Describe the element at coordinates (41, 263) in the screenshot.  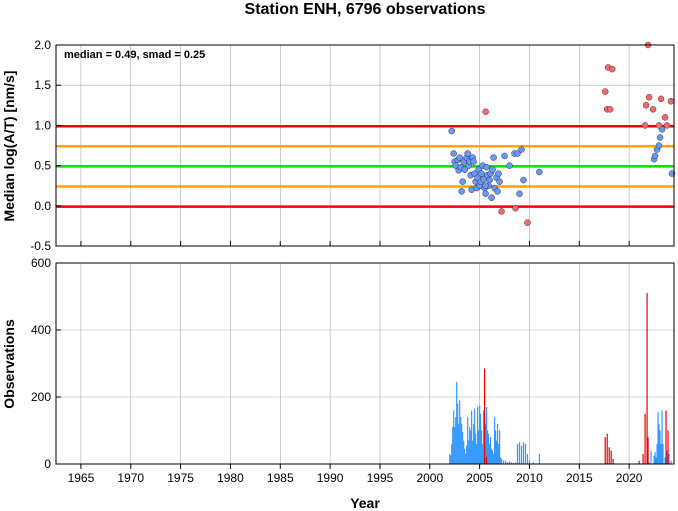
I see `observations-y-tick-label: 600` at that location.